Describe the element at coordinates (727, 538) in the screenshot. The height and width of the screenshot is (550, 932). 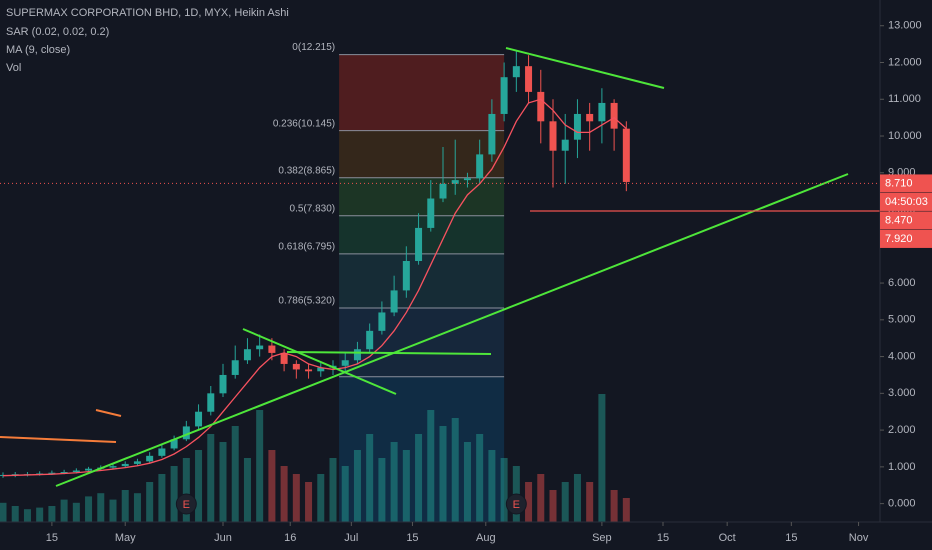
I see `x-tick-label: Oct` at that location.